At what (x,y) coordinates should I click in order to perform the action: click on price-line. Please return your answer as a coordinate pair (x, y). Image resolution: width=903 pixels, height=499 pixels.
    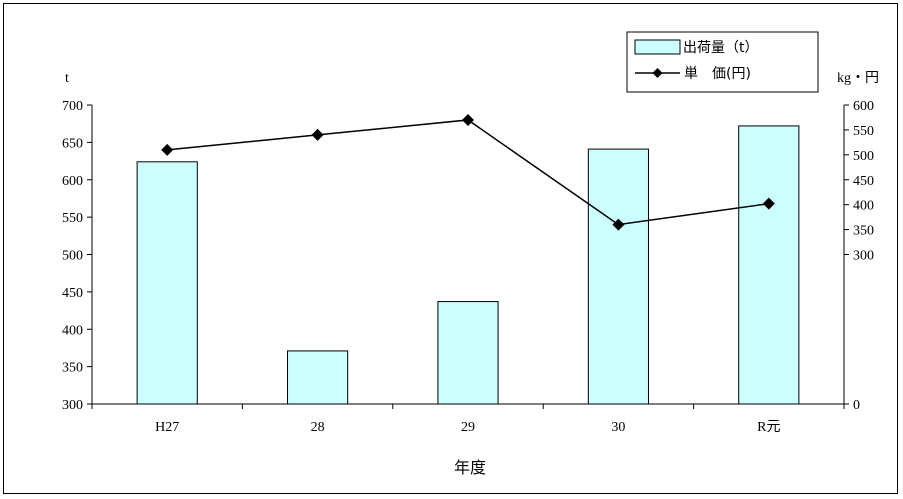
    Looking at the image, I should click on (468, 172).